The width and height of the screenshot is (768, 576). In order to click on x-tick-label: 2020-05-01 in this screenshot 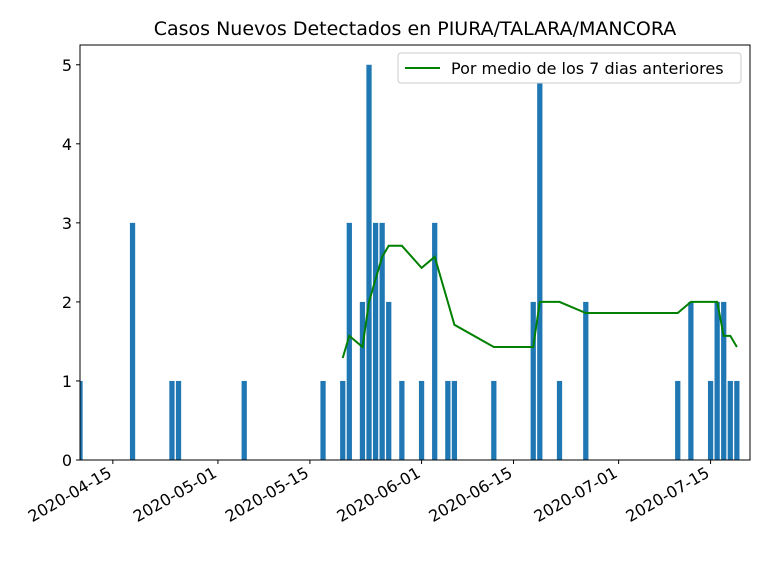, I will do `click(175, 494)`.